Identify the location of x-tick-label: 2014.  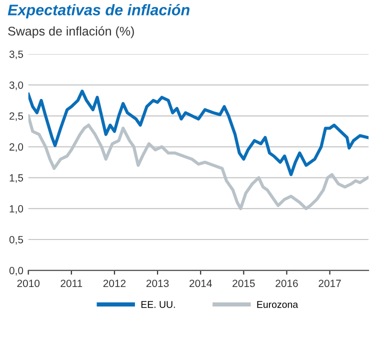
(201, 284).